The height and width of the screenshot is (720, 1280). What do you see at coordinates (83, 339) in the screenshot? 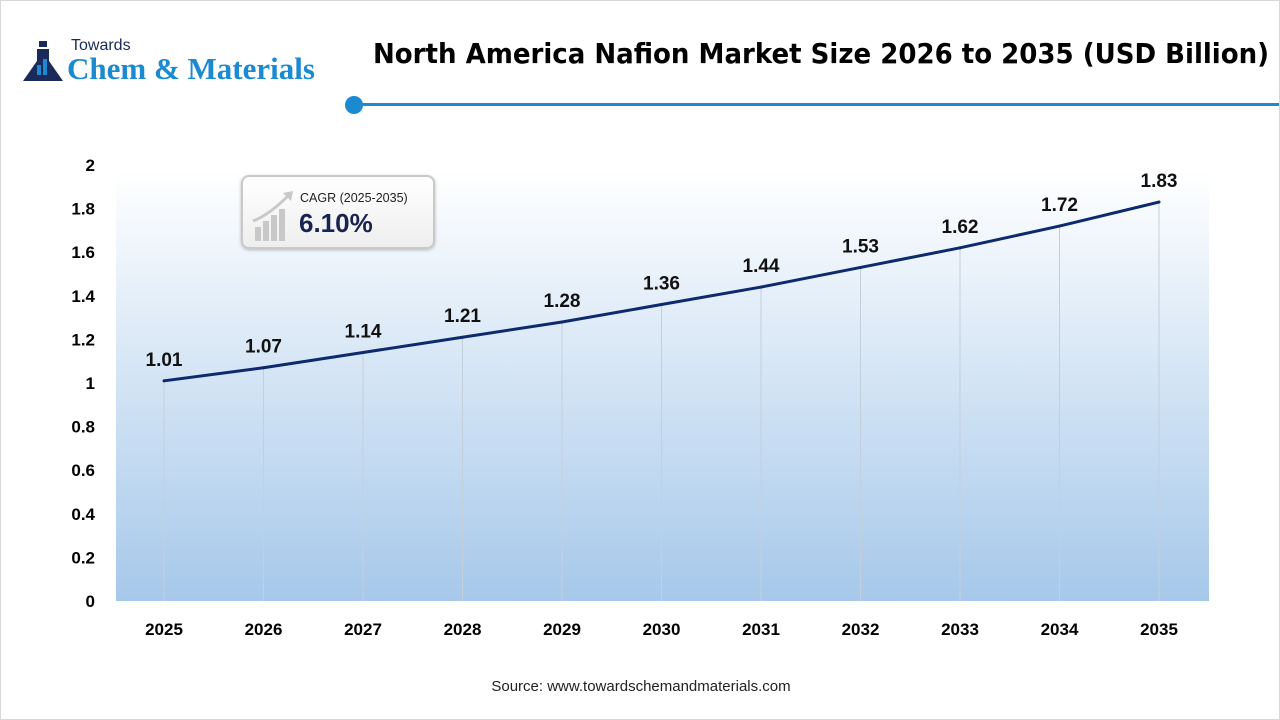
I see `y-tick-label: 1.2` at bounding box center [83, 339].